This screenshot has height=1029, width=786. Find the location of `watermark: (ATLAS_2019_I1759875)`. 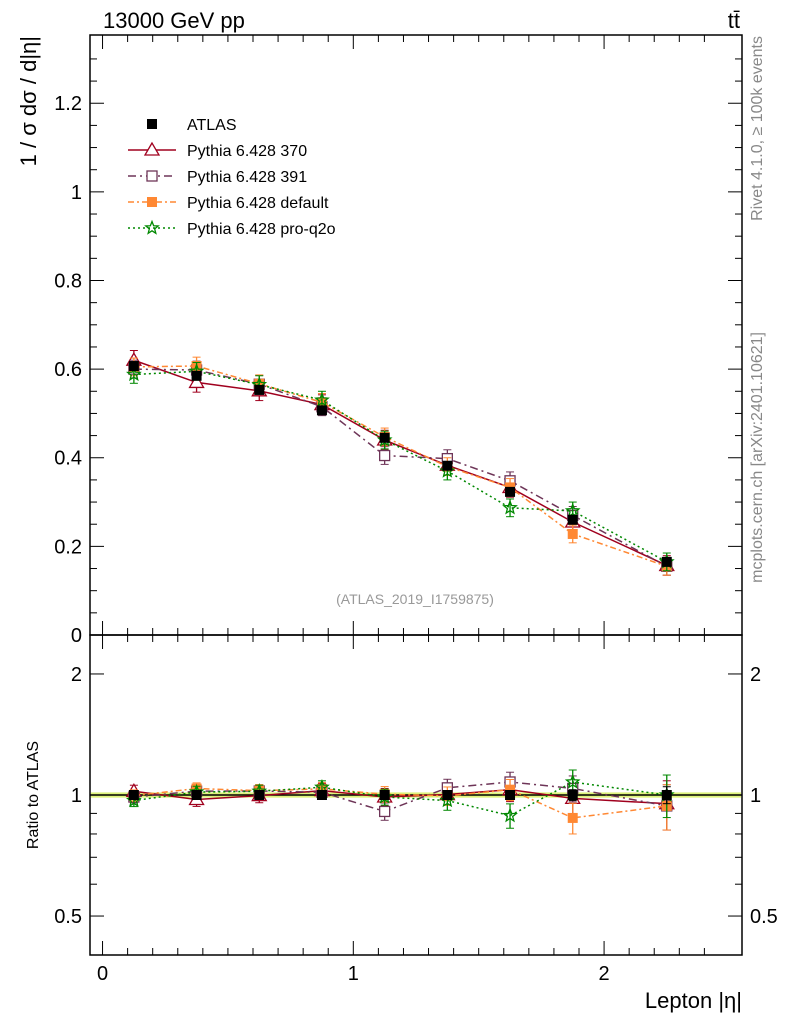

watermark: (ATLAS_2019_I1759875) is located at coordinates (415, 599).